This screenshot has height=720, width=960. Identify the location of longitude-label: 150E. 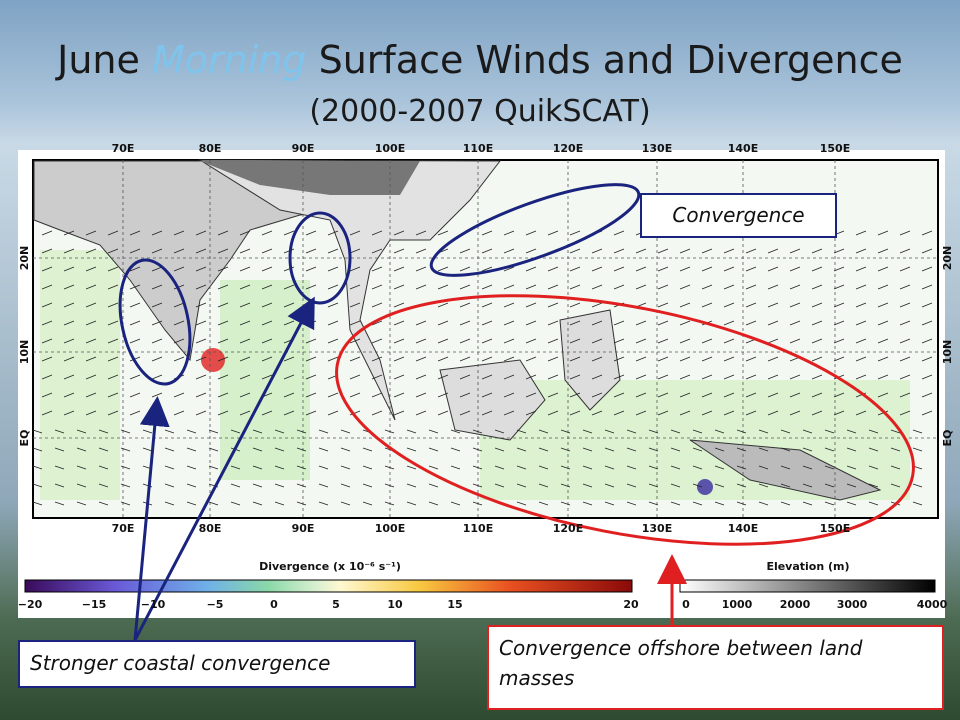
(835, 148).